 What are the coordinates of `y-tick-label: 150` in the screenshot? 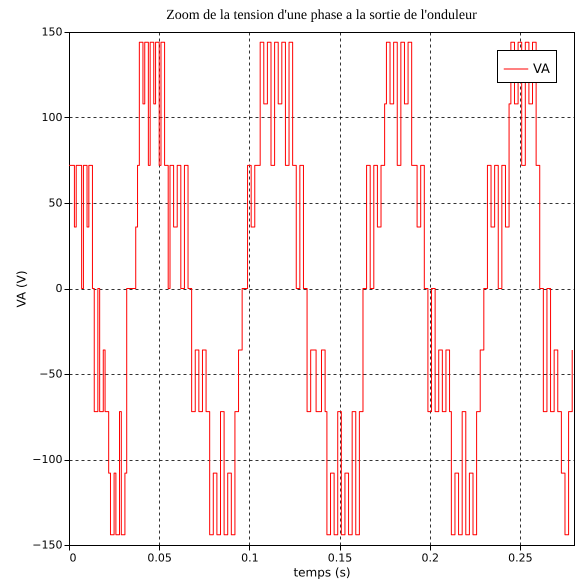 It's located at (52, 32).